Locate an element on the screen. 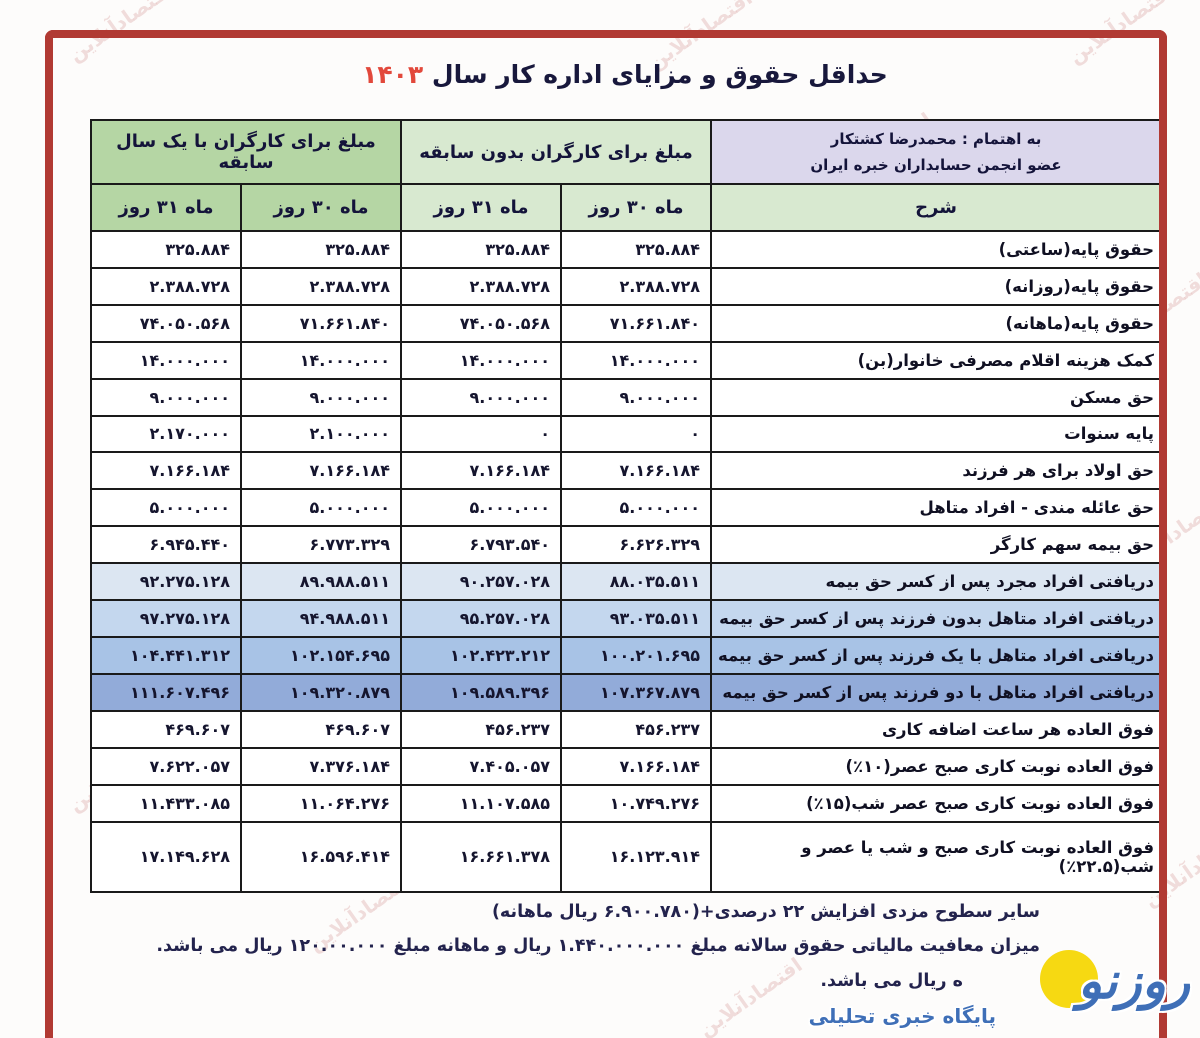 This screenshot has height=1038, width=1200. row-value: ۶.۷۹۳.۵۴۰ is located at coordinates (481, 545).